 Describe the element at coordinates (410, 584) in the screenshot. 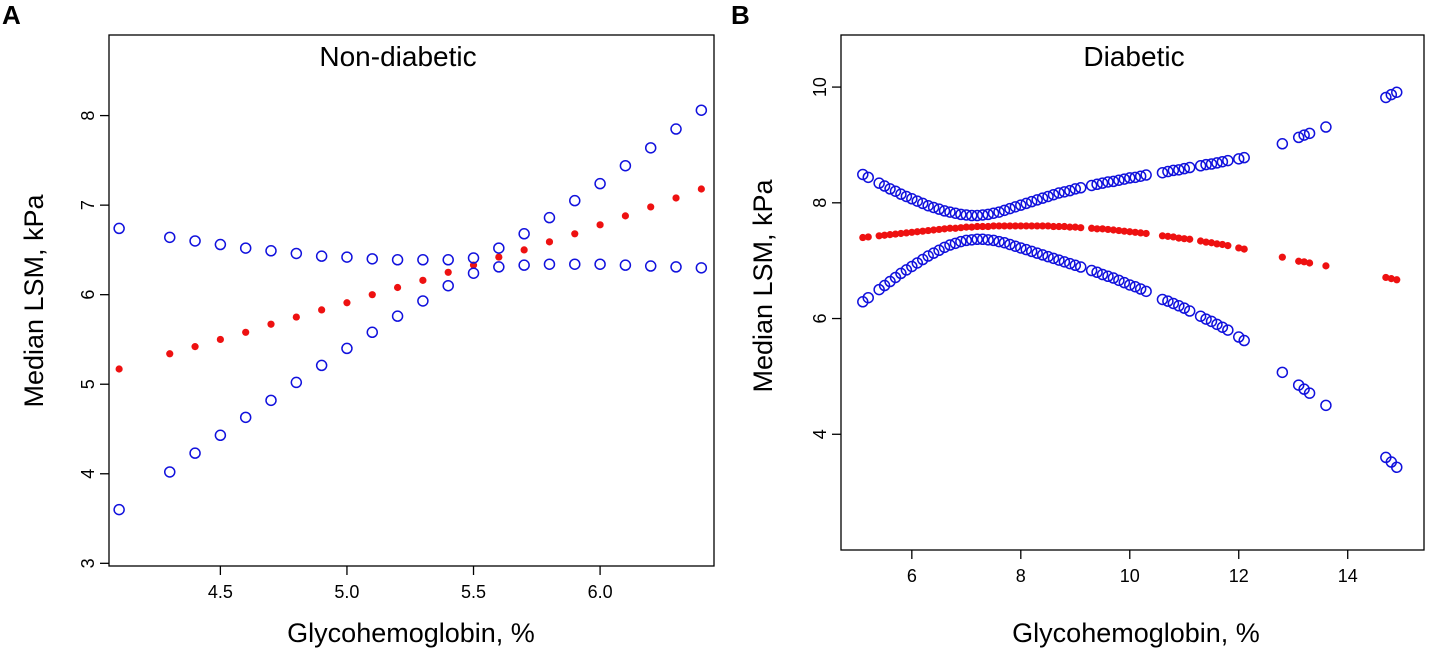

I see `x-axis-ticks-a: 4.5 5.0 5.5 6.0` at that location.